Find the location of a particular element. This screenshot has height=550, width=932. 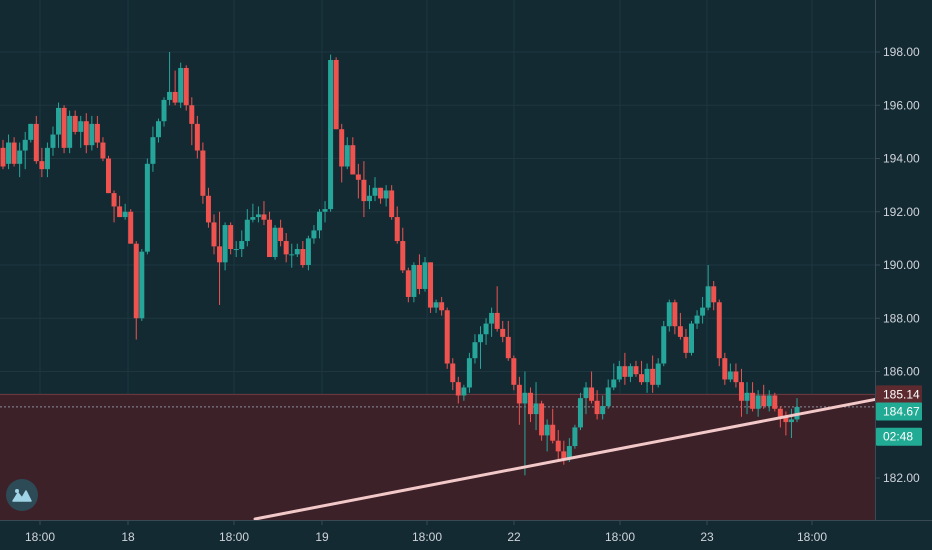

price-tag-last-price is located at coordinates (899, 411).